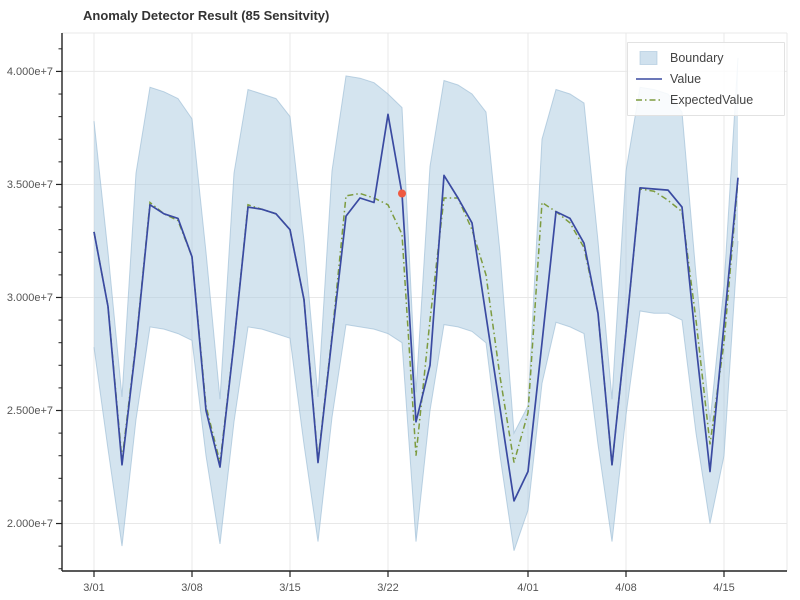  What do you see at coordinates (93, 588) in the screenshot?
I see `x-tick-label: 3/01` at bounding box center [93, 588].